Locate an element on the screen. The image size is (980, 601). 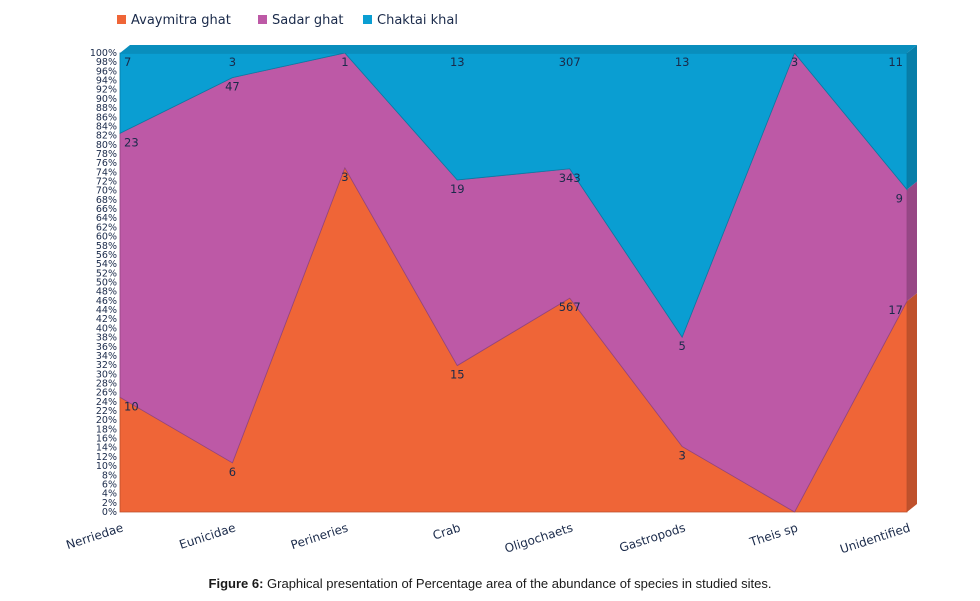
y-tick-label: 36% is located at coordinates (106, 347).